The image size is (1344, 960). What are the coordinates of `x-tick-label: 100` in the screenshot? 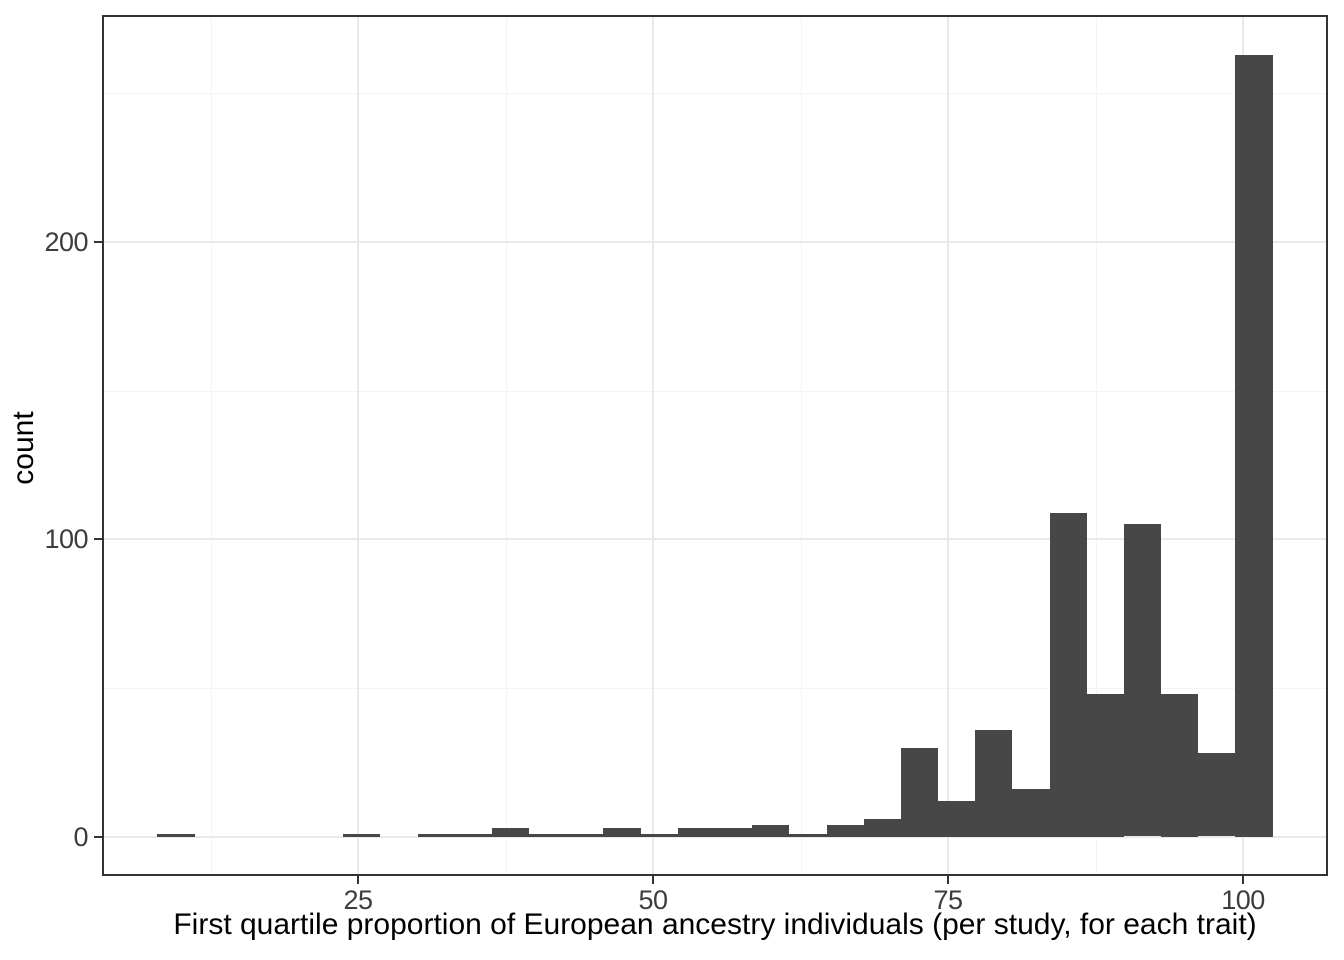 It's located at (1243, 900).